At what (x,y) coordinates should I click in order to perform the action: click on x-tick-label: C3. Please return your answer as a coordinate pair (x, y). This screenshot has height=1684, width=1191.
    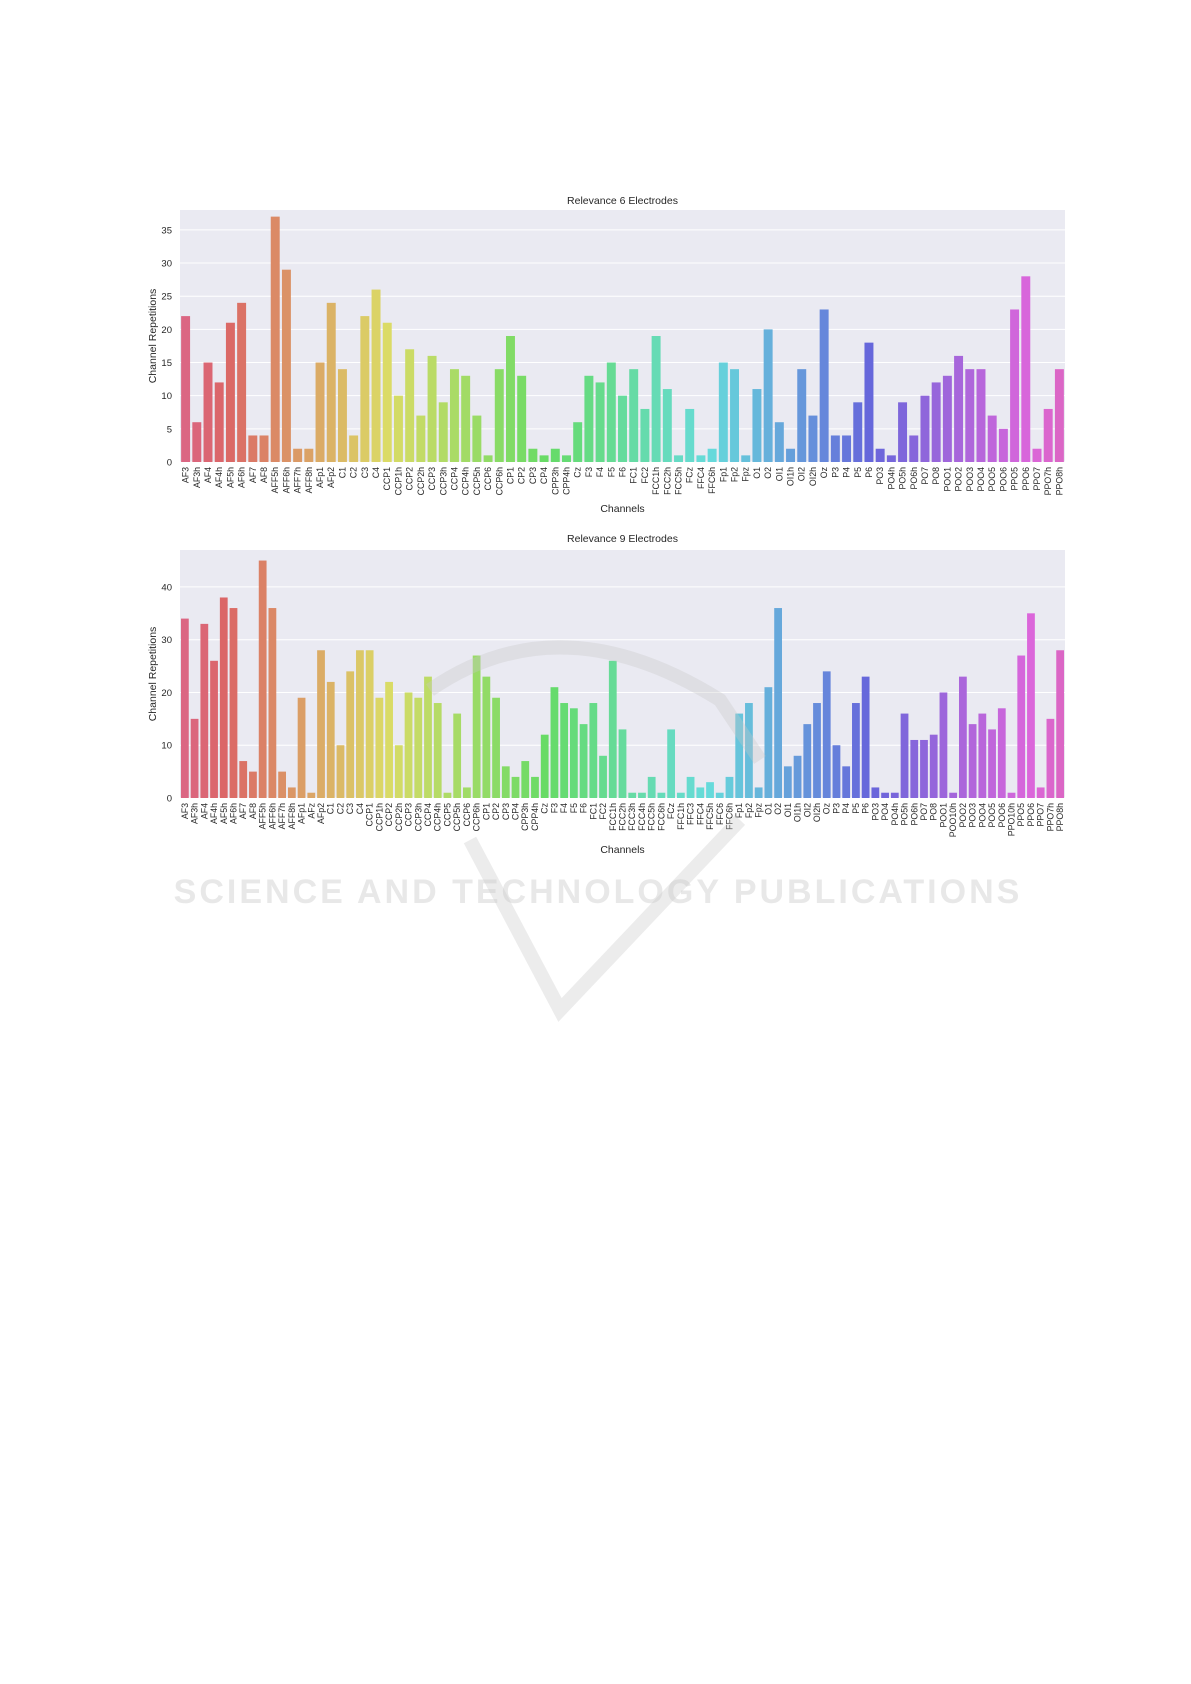
    Looking at the image, I should click on (365, 472).